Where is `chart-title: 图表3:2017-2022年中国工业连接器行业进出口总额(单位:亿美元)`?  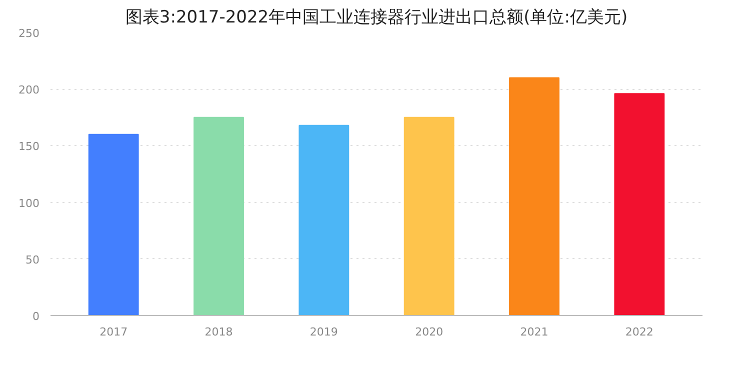
chart-title: 图表3:2017-2022年中国工业连接器行业进出口总额(单位:亿美元) is located at coordinates (376, 18).